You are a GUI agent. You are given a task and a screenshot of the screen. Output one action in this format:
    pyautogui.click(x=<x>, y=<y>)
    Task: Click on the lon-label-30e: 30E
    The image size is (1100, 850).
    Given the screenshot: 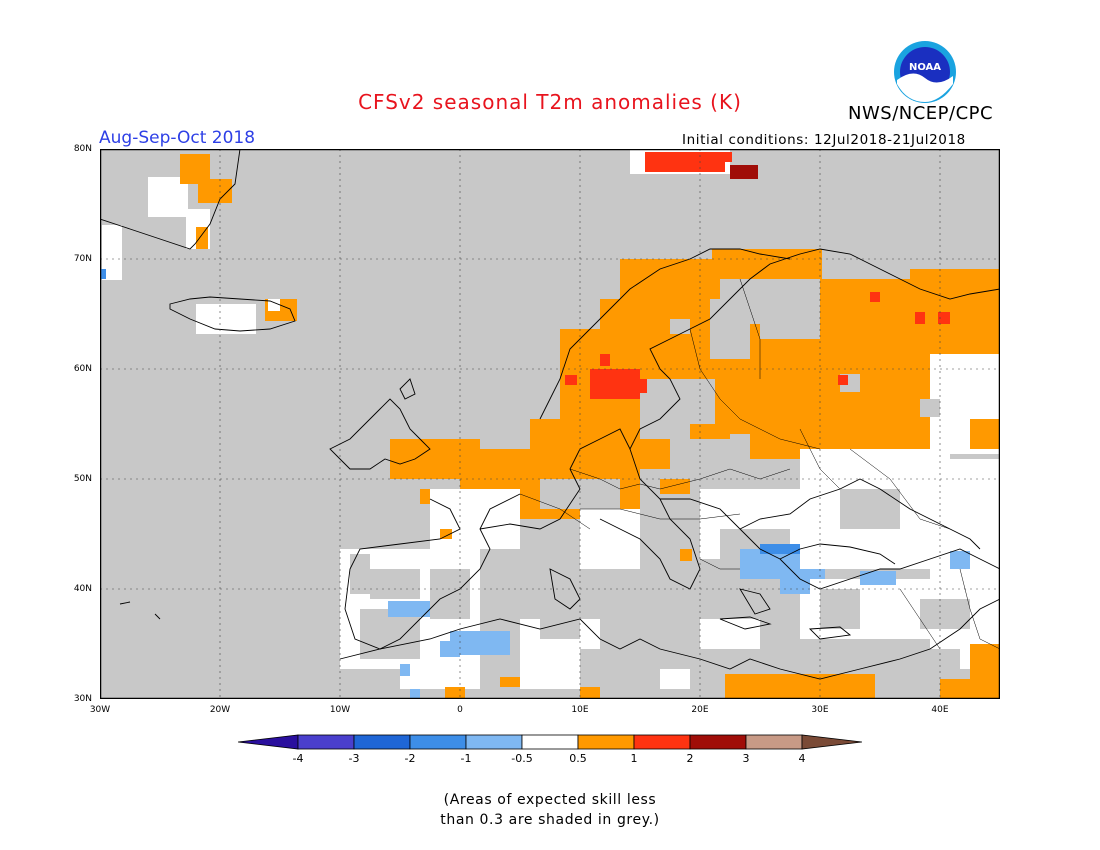 What is the action you would take?
    pyautogui.click(x=820, y=710)
    